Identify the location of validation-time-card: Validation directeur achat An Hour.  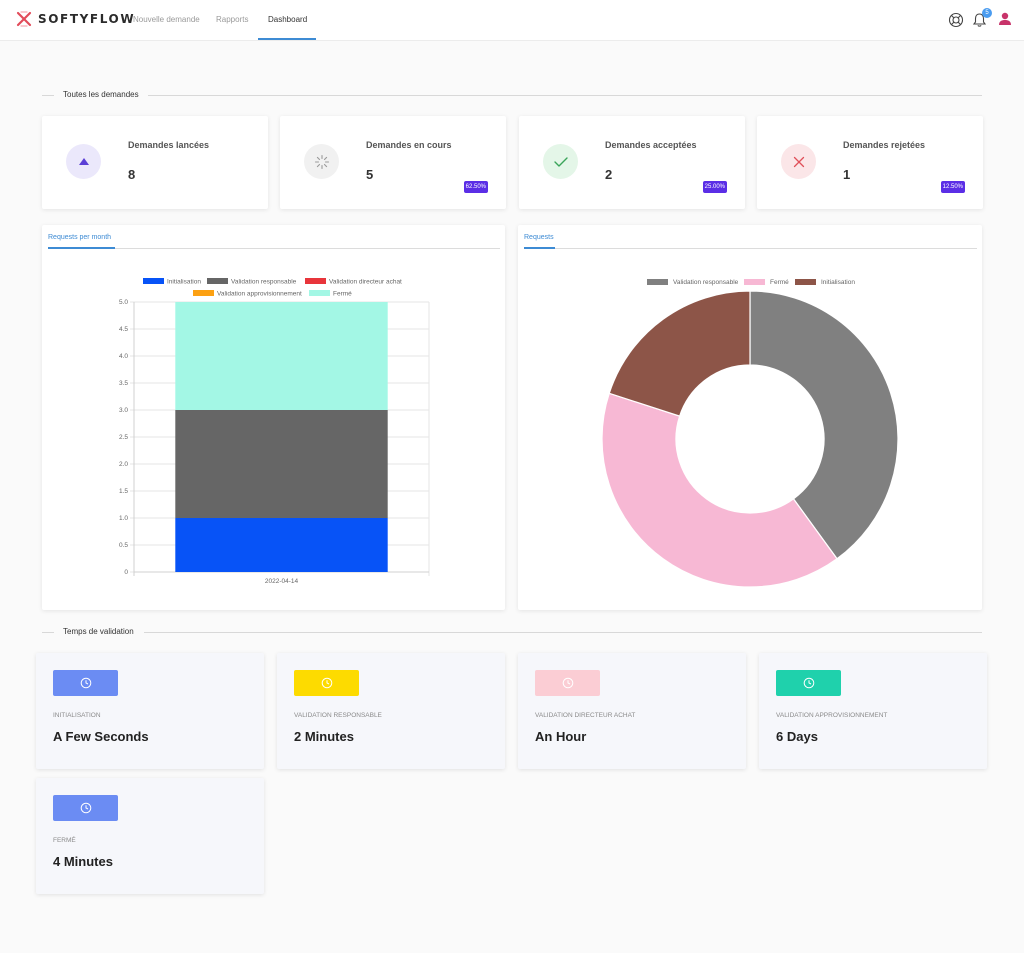
(632, 711).